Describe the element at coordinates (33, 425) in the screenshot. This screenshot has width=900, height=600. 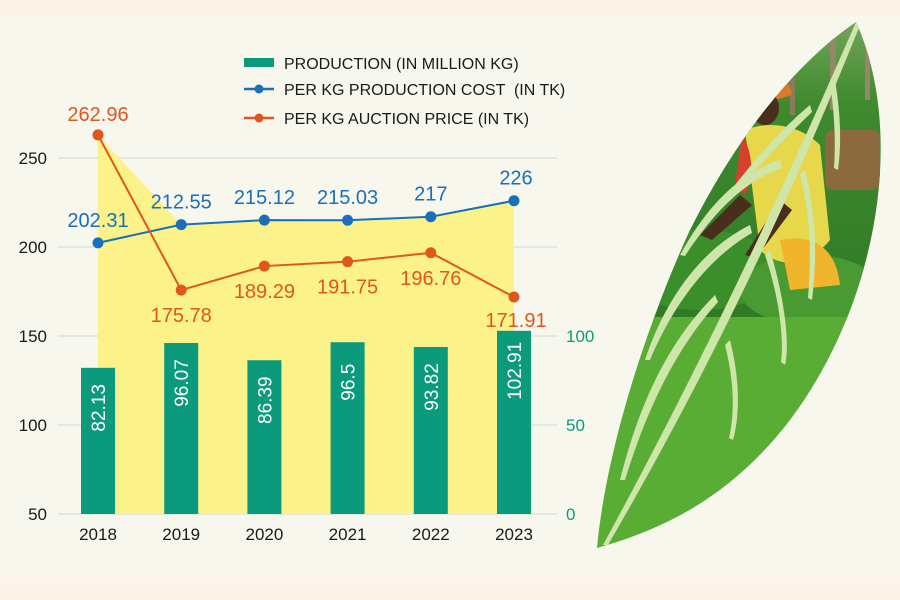
I see `left-axis-tick-label: 100` at that location.